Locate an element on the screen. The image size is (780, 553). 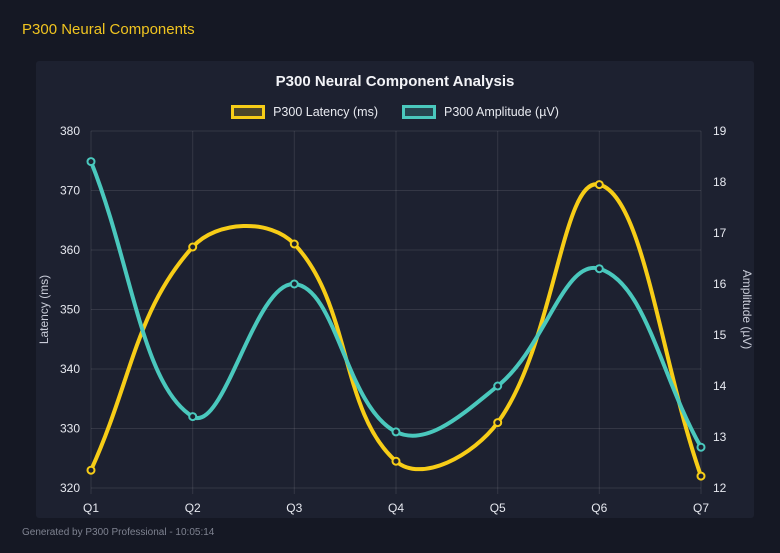
left-axis-title: Latency (ms) is located at coordinates (44, 309).